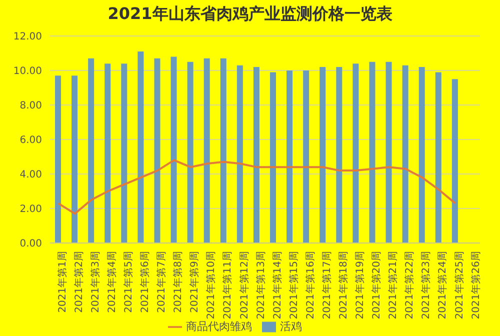 The height and width of the screenshot is (336, 500). What do you see at coordinates (31, 140) in the screenshot?
I see `y-tick-label: 6.00` at bounding box center [31, 140].